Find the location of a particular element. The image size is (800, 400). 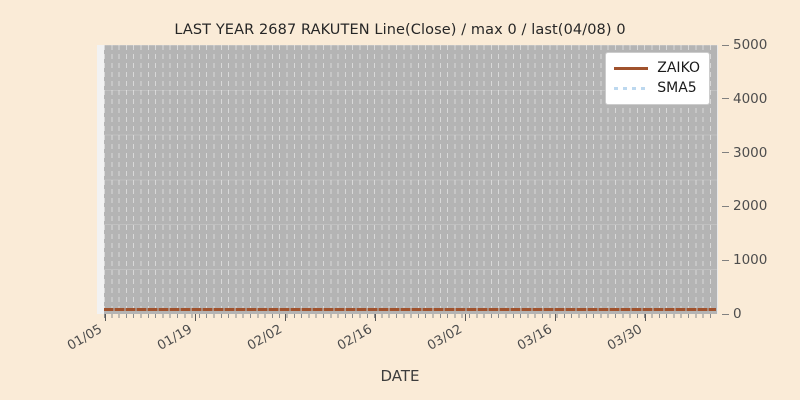

chart-legend: ZAIKO SMA5 is located at coordinates (657, 78).